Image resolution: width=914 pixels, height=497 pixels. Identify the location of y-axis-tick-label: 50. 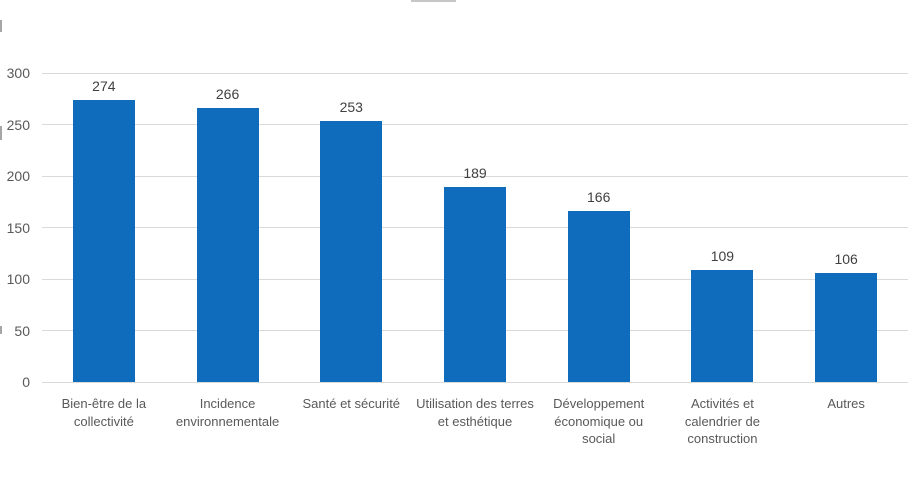
(22, 330).